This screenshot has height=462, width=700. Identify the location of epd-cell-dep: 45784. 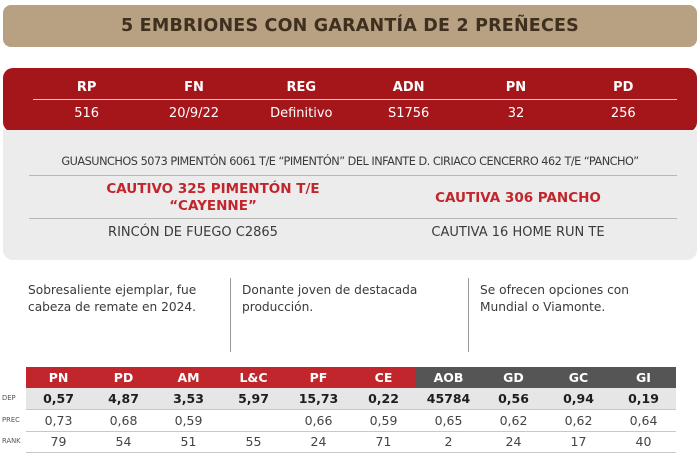
(448, 398).